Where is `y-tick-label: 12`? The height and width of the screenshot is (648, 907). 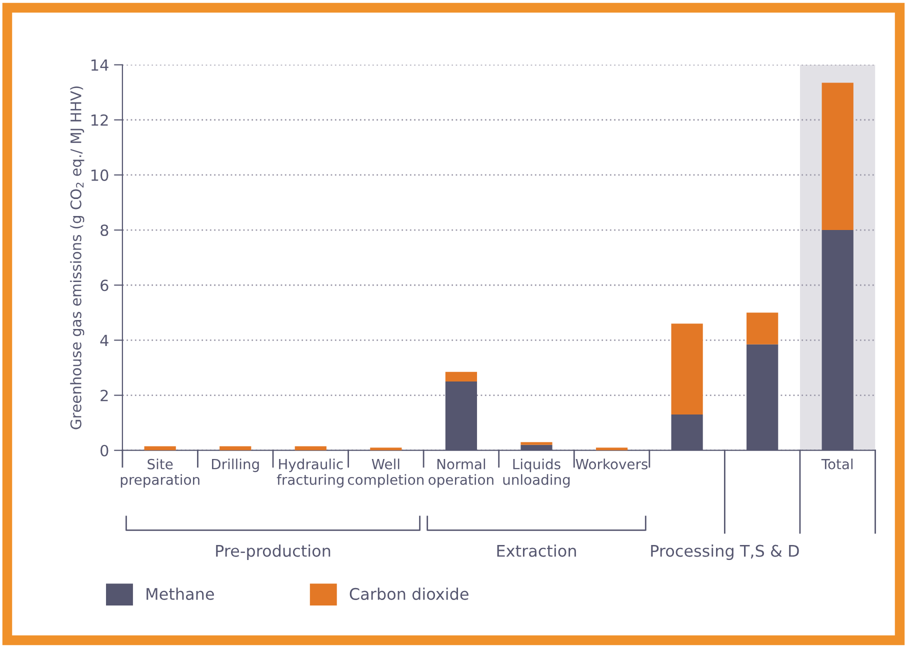 y-tick-label: 12 is located at coordinates (99, 120).